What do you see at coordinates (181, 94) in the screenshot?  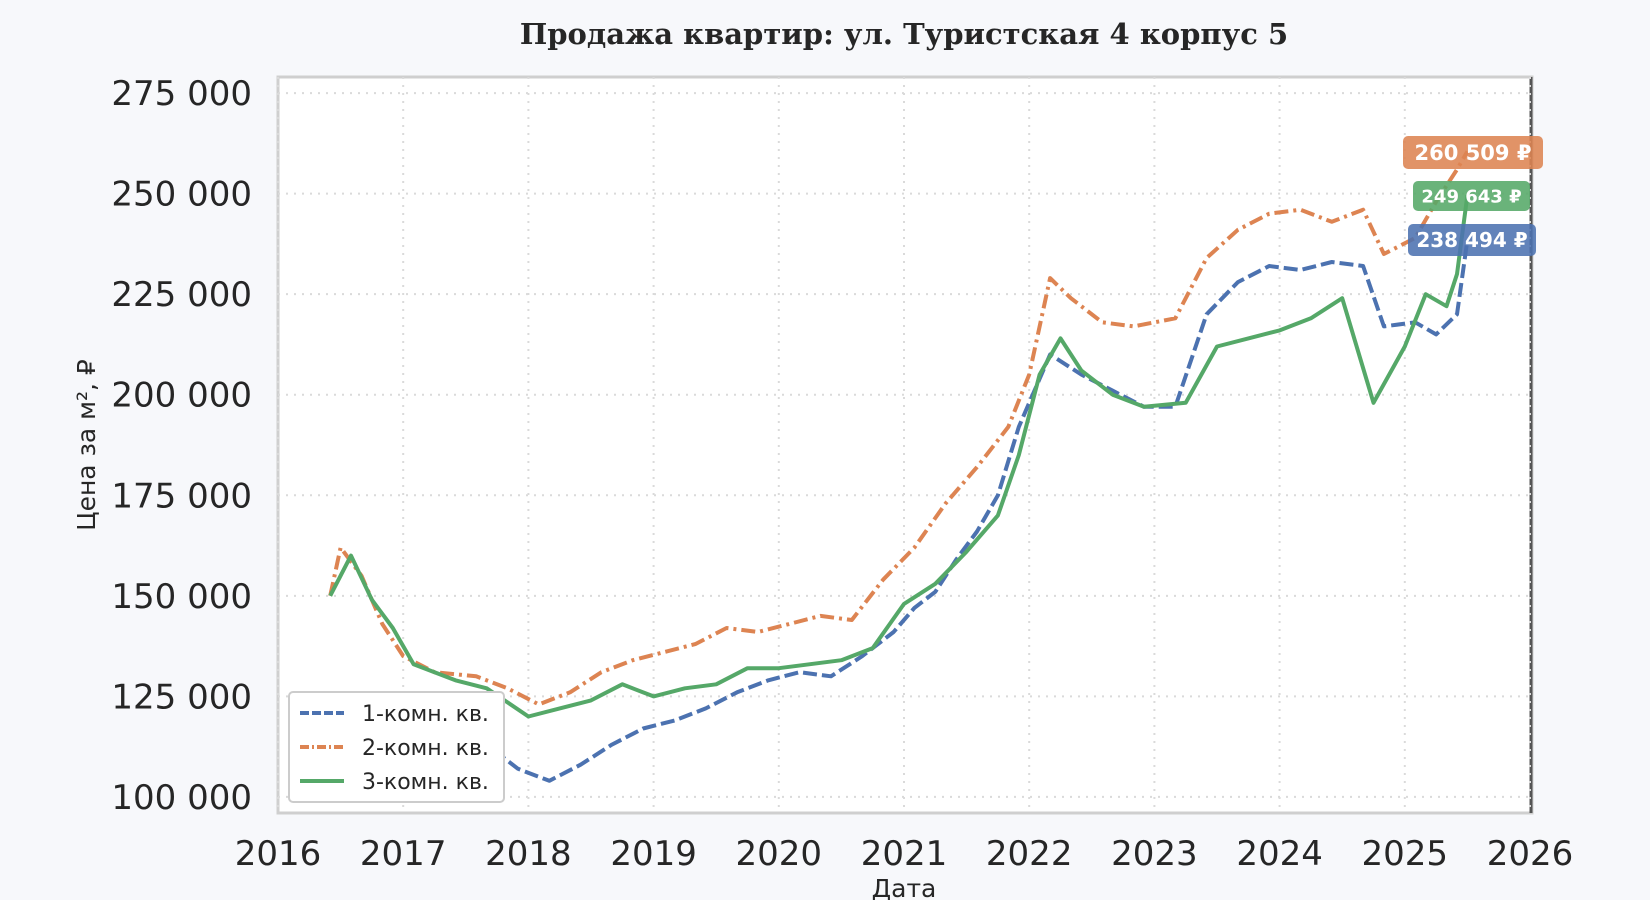 I see `y-tick-label: 275 000` at bounding box center [181, 94].